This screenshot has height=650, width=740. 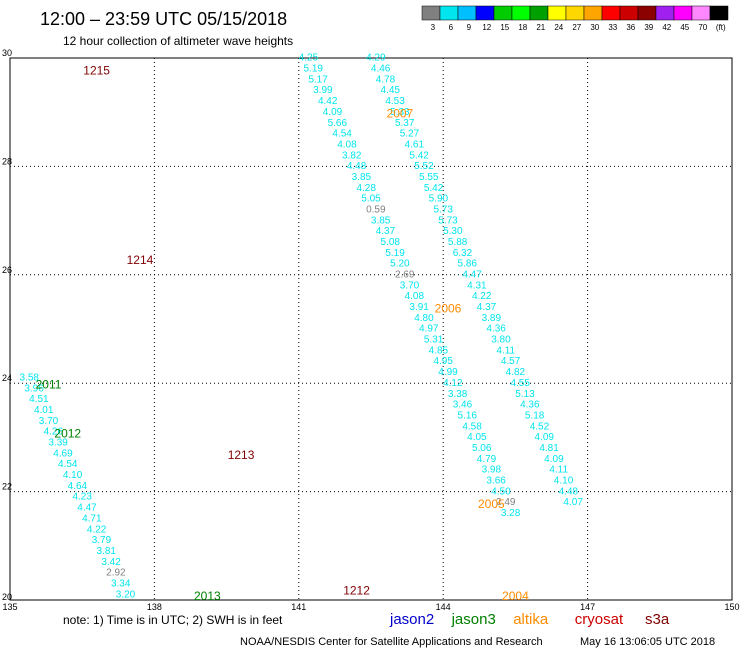 What do you see at coordinates (492, 318) in the screenshot?
I see `wave-height-value: 3.89` at bounding box center [492, 318].